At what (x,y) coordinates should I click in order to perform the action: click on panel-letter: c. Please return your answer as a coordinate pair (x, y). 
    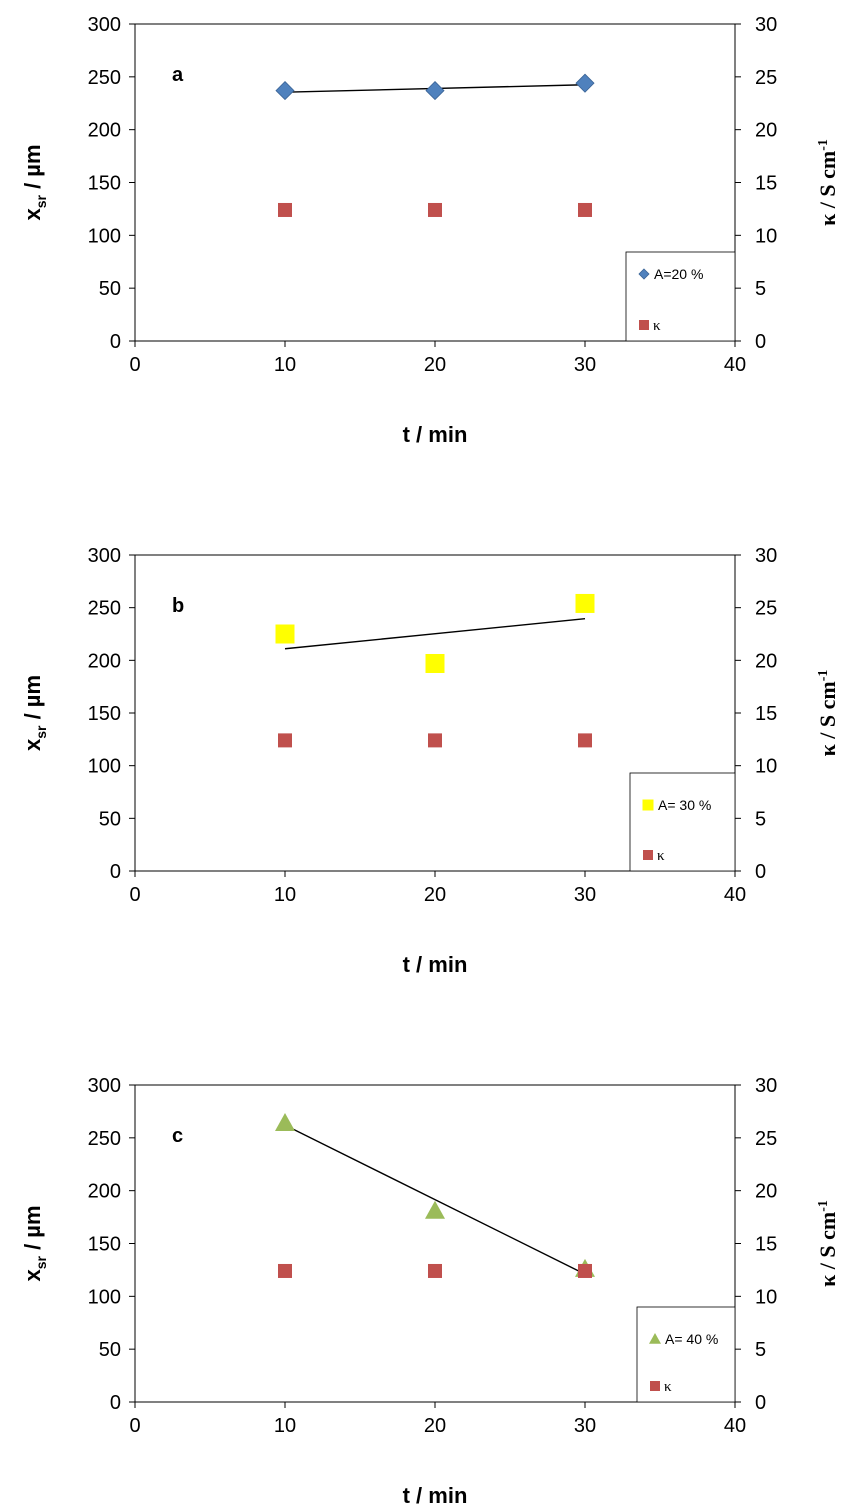
    Looking at the image, I should click on (177, 1136).